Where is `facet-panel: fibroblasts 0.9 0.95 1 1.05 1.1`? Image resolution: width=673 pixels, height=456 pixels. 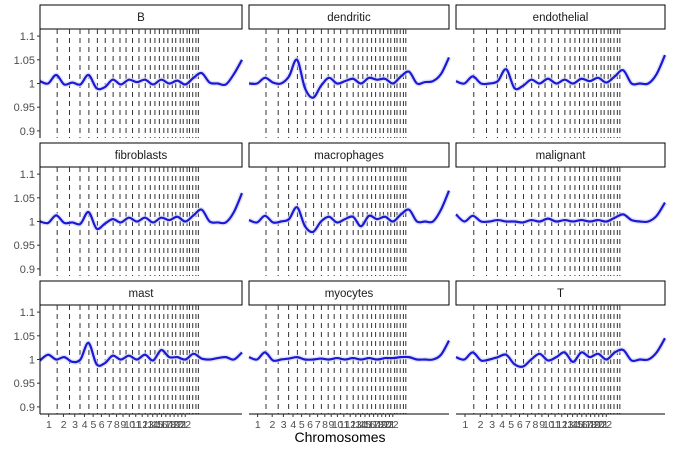
facet-panel: fibroblasts 0.9 0.95 1 1.05 1.1 is located at coordinates (129, 209).